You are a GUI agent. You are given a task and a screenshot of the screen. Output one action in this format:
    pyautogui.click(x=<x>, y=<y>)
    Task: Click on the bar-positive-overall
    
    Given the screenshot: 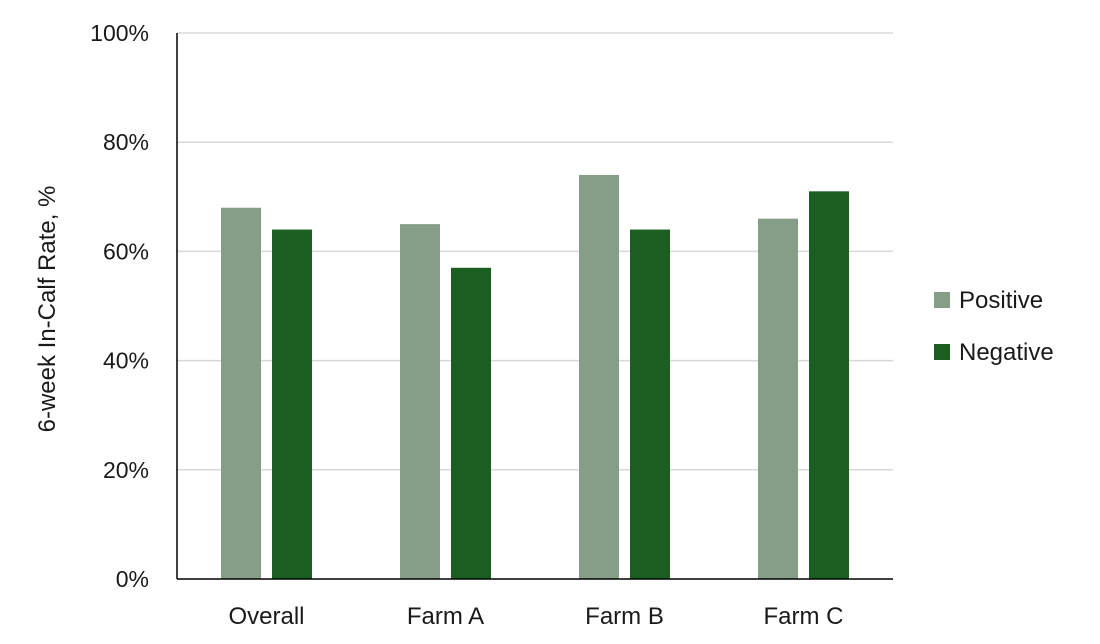 What is the action you would take?
    pyautogui.click(x=241, y=393)
    